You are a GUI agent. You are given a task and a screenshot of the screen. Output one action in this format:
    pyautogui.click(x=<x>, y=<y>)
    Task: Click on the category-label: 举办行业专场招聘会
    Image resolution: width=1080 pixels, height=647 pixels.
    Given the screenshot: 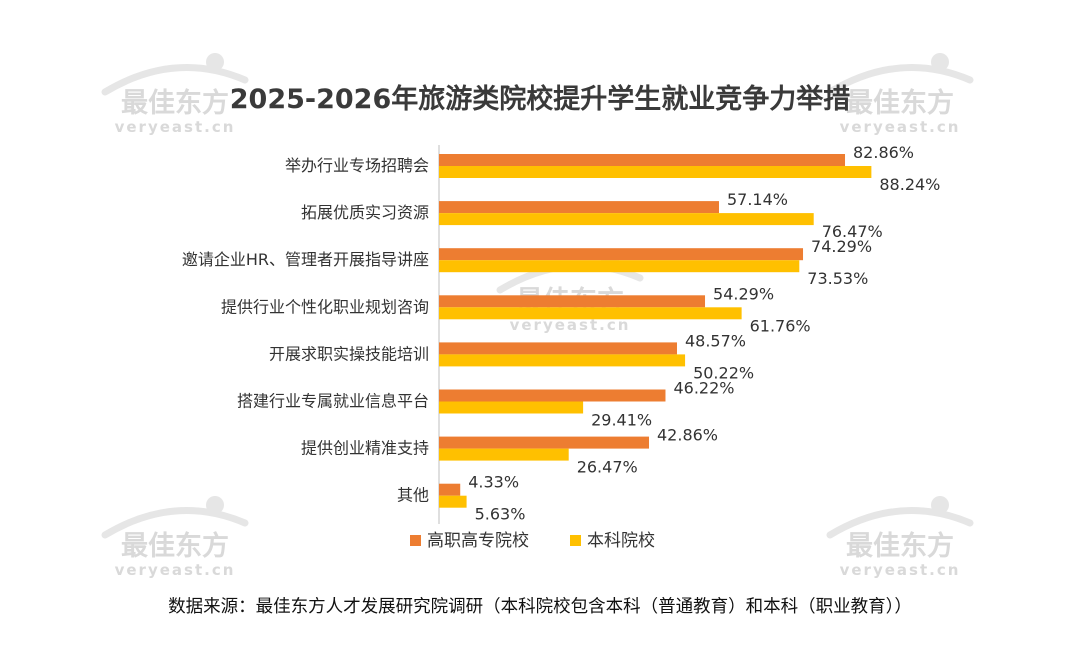 What is the action you would take?
    pyautogui.click(x=357, y=165)
    